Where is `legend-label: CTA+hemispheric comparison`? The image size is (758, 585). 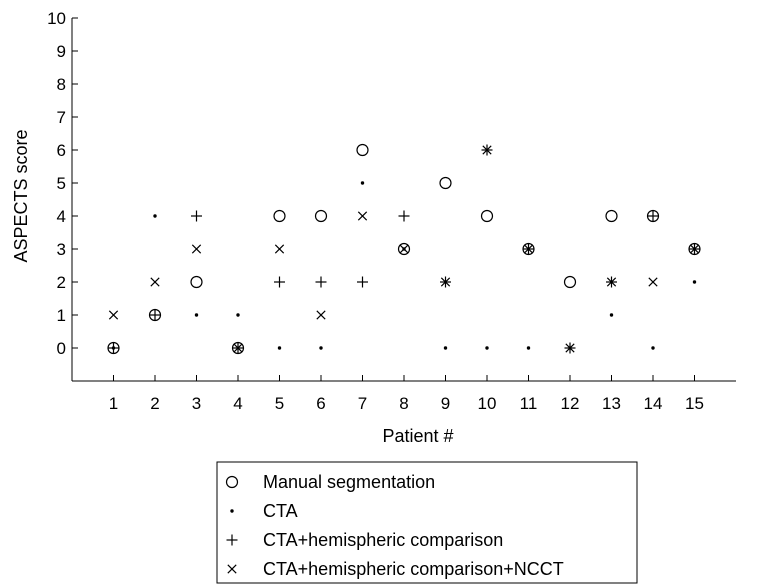
legend-label: CTA+hemispheric comparison is located at coordinates (383, 540).